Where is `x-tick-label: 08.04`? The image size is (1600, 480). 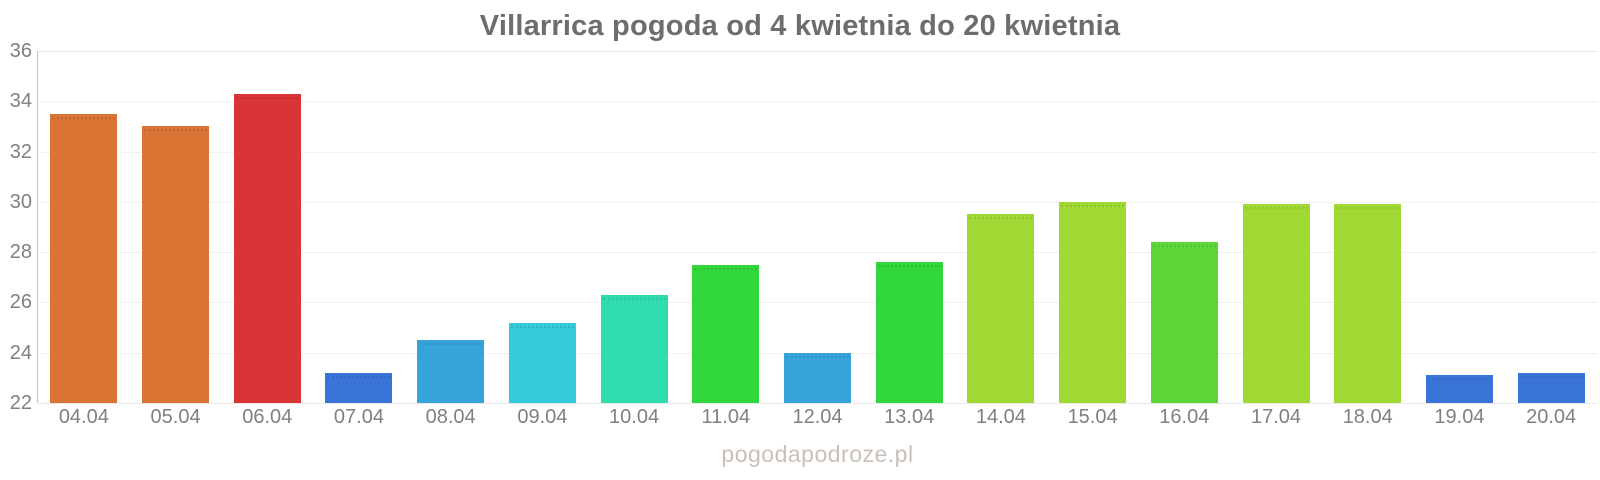 x-tick-label: 08.04 is located at coordinates (450, 417).